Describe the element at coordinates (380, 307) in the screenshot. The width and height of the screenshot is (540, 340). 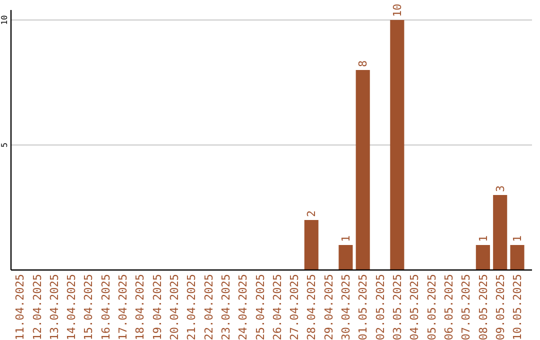
I see `x-tick-label: 02.05.2025` at that location.